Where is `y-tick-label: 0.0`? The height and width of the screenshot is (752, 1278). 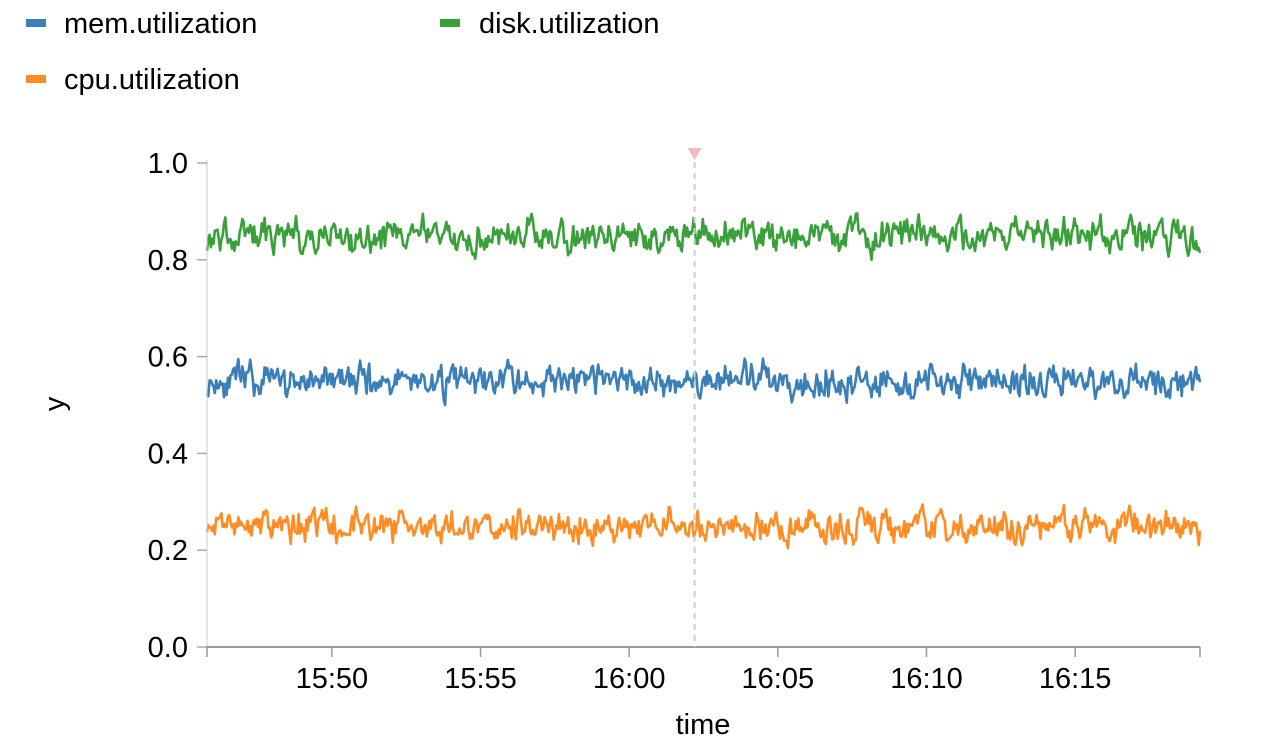
y-tick-label: 0.0 is located at coordinates (168, 648).